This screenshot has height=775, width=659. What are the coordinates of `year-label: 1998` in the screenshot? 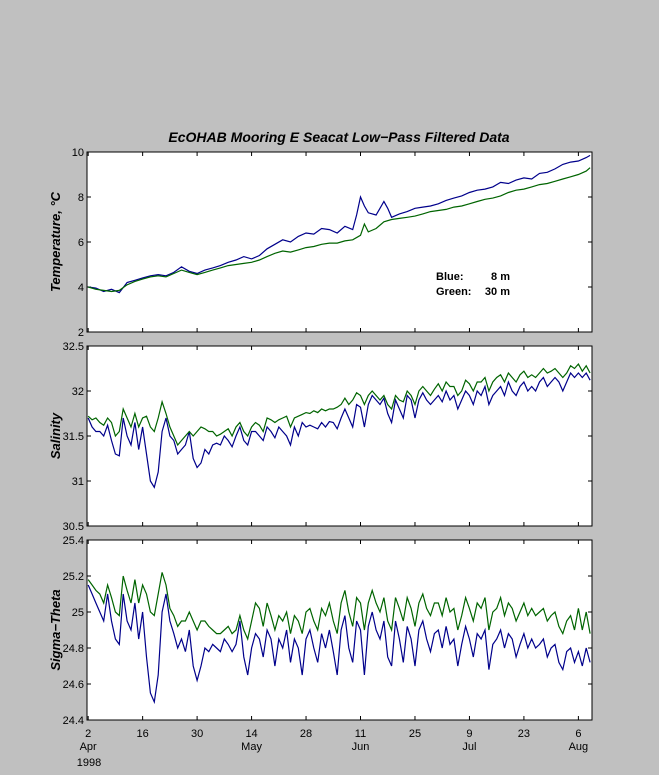 It's located at (89, 763).